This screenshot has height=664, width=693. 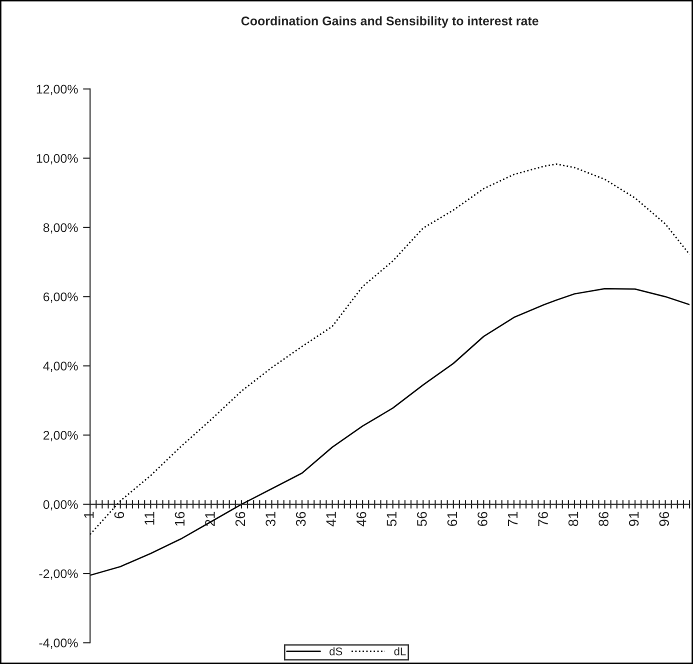 I want to click on x-tick-label: 31, so click(x=271, y=519).